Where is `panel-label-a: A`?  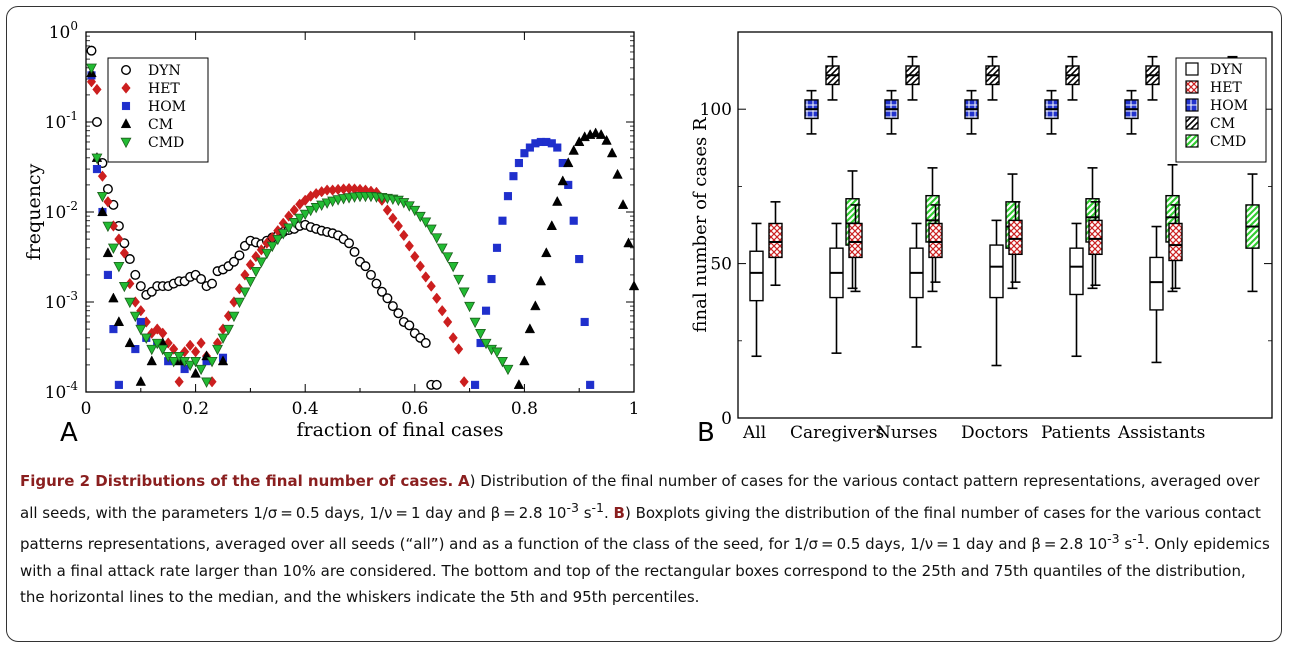
panel-label-a: A is located at coordinates (69, 433).